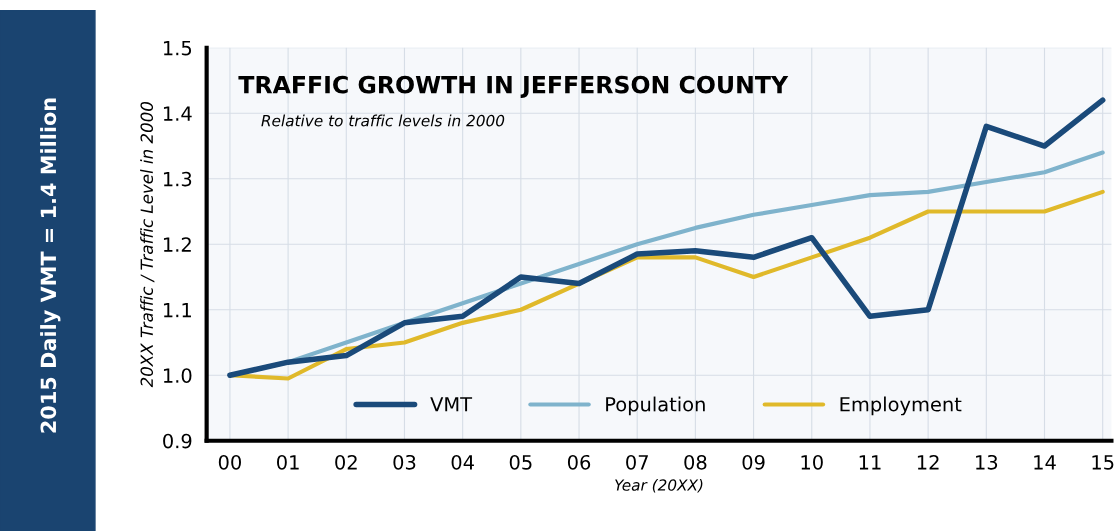  Describe the element at coordinates (177, 244) in the screenshot. I see `y-tick-label: 1.2` at that location.